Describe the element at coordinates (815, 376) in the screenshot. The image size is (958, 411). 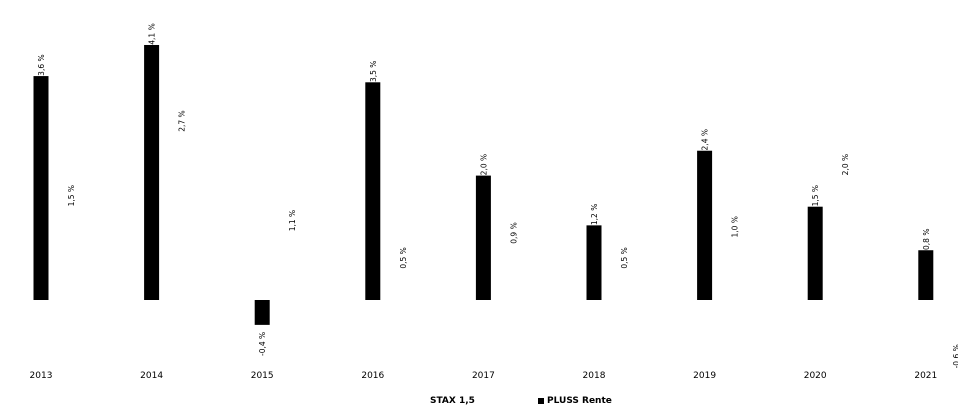
I see `x-tick-label: 2020` at that location.